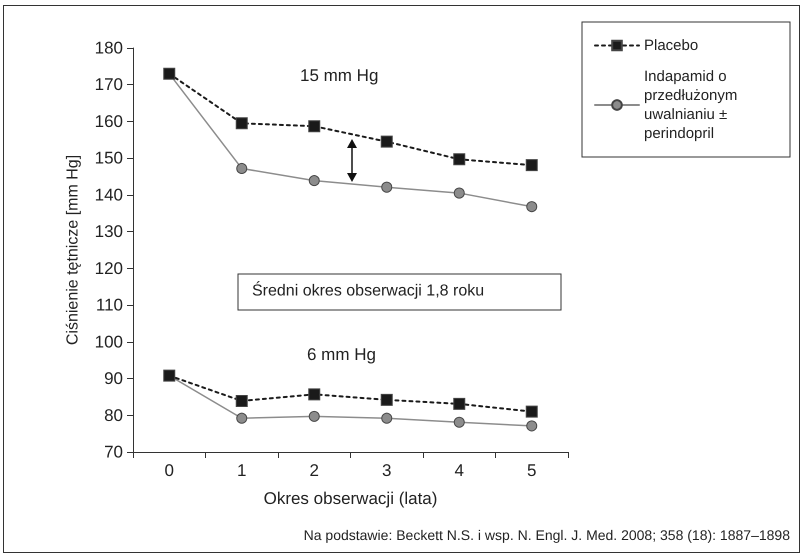  I want to click on x-tick-label: 3, so click(387, 470).